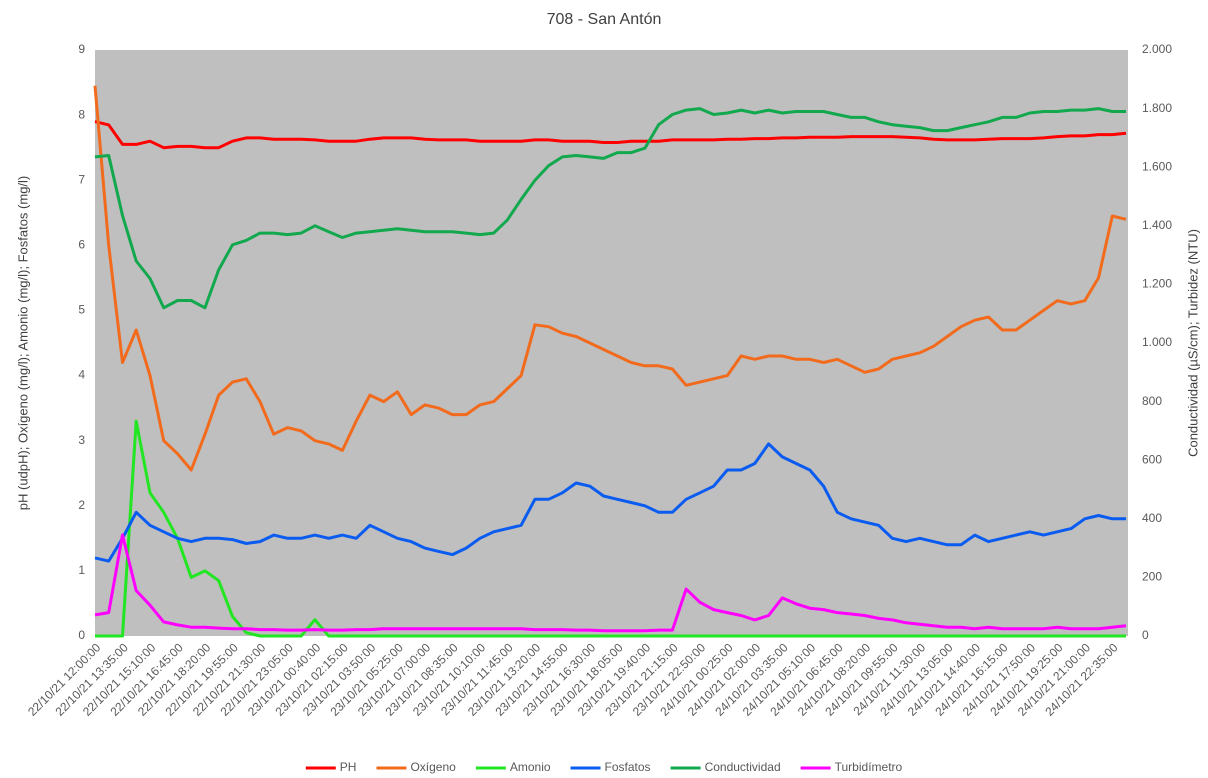  What do you see at coordinates (1152, 518) in the screenshot?
I see `y2-tick-label: 400` at bounding box center [1152, 518].